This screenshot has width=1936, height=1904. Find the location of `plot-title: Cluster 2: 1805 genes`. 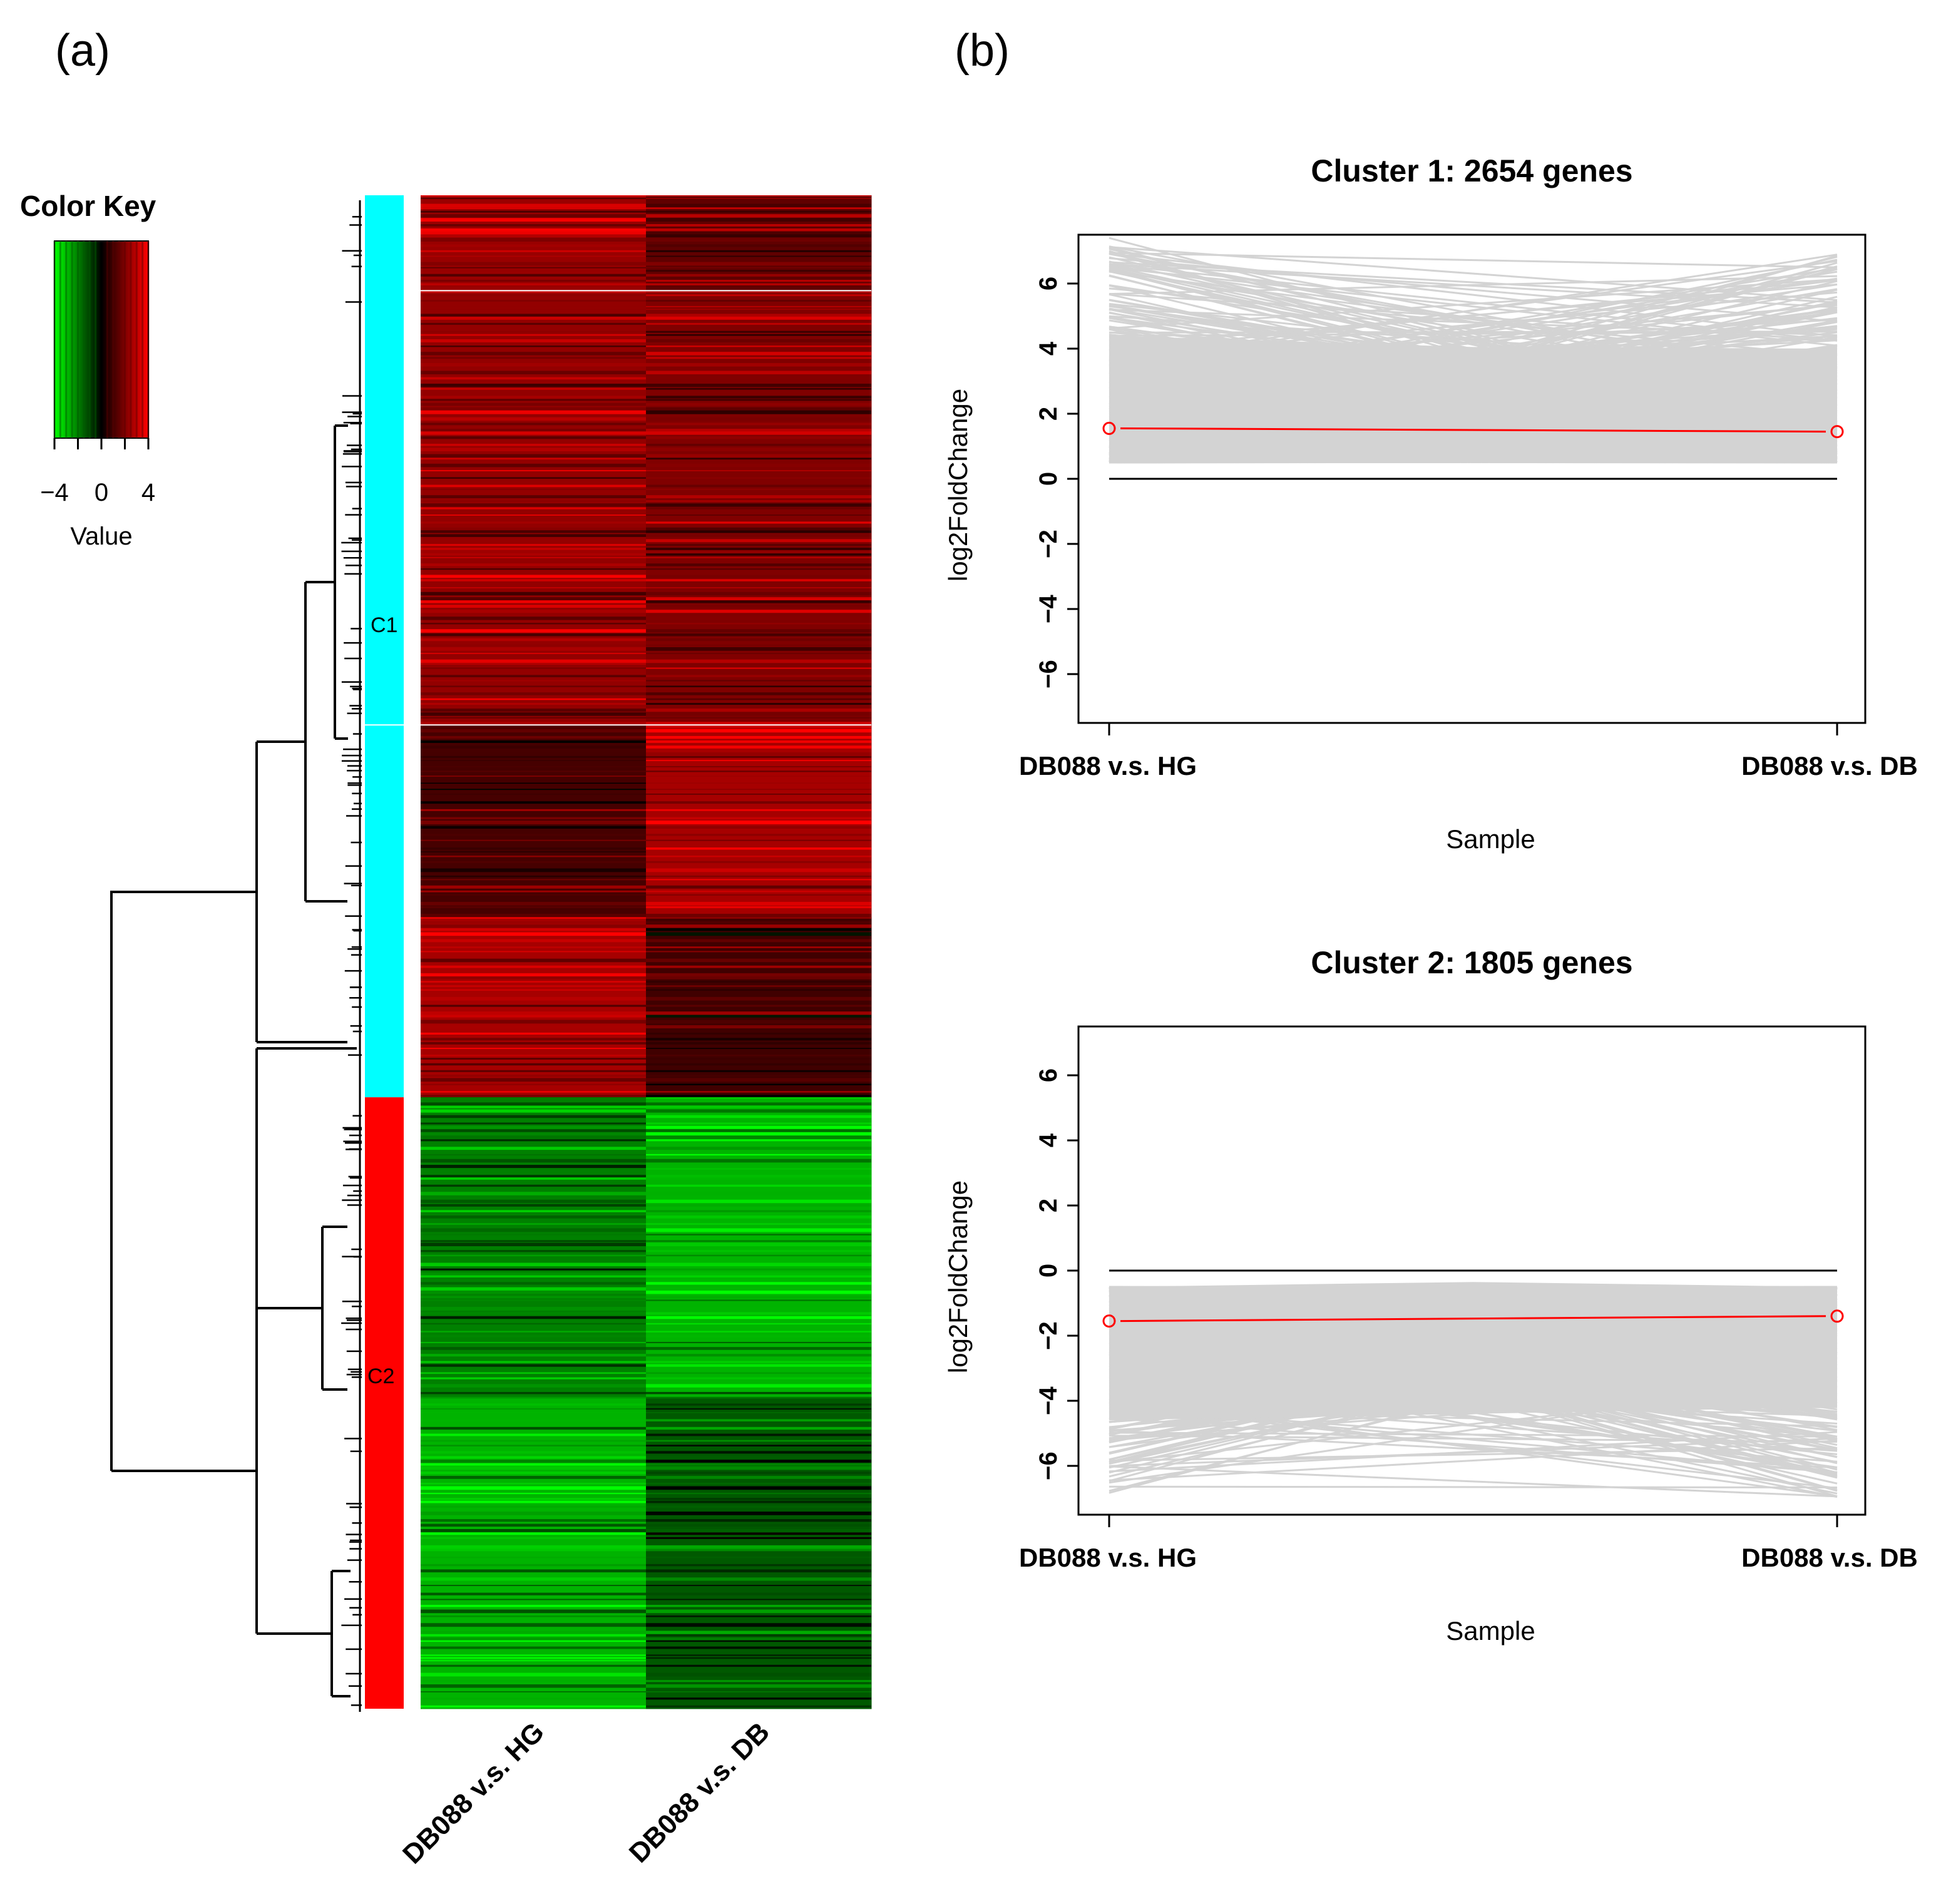

plot-title: Cluster 2: 1805 genes is located at coordinates (1471, 963).